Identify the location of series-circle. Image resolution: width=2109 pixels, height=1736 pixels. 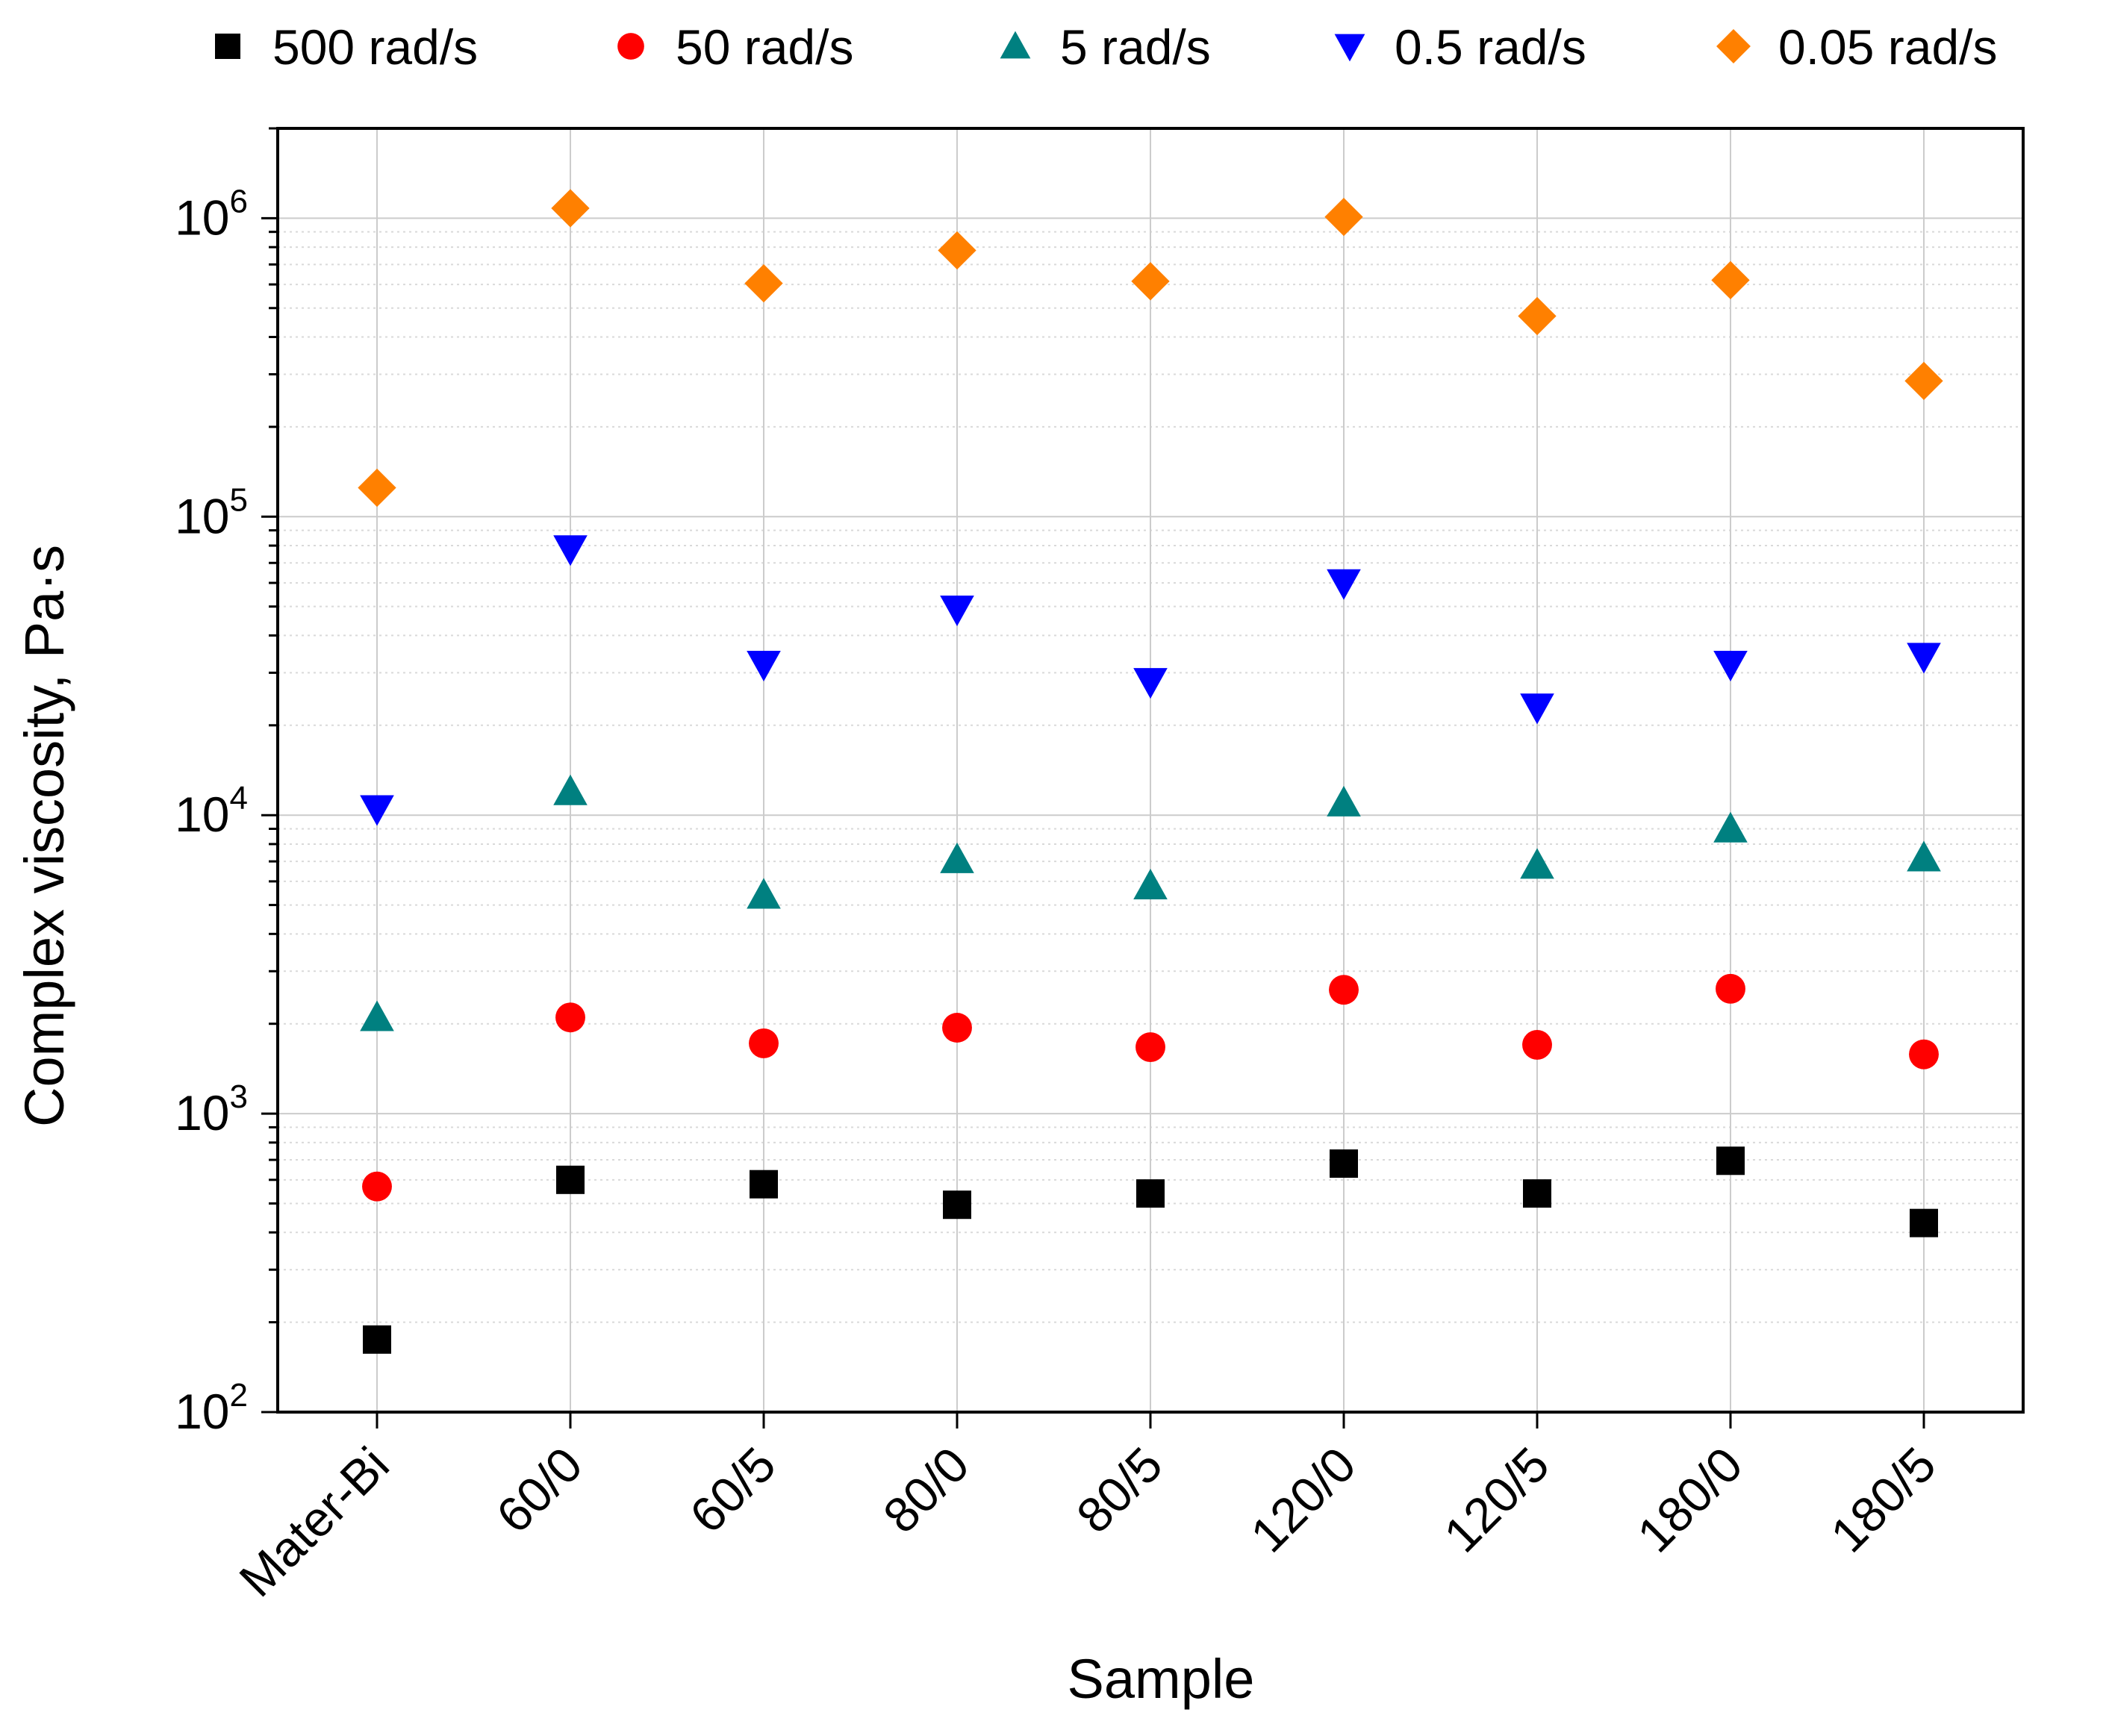
(1150, 1088).